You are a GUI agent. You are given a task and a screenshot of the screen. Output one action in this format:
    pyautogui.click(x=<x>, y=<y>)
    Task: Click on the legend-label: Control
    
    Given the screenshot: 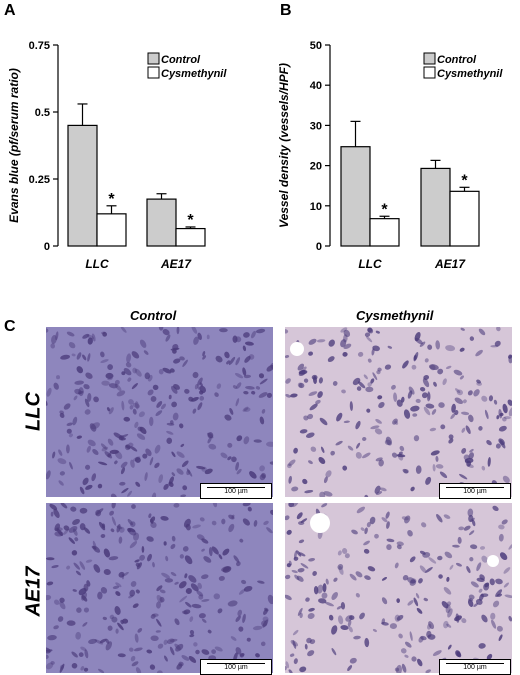 What is the action you would take?
    pyautogui.click(x=457, y=60)
    